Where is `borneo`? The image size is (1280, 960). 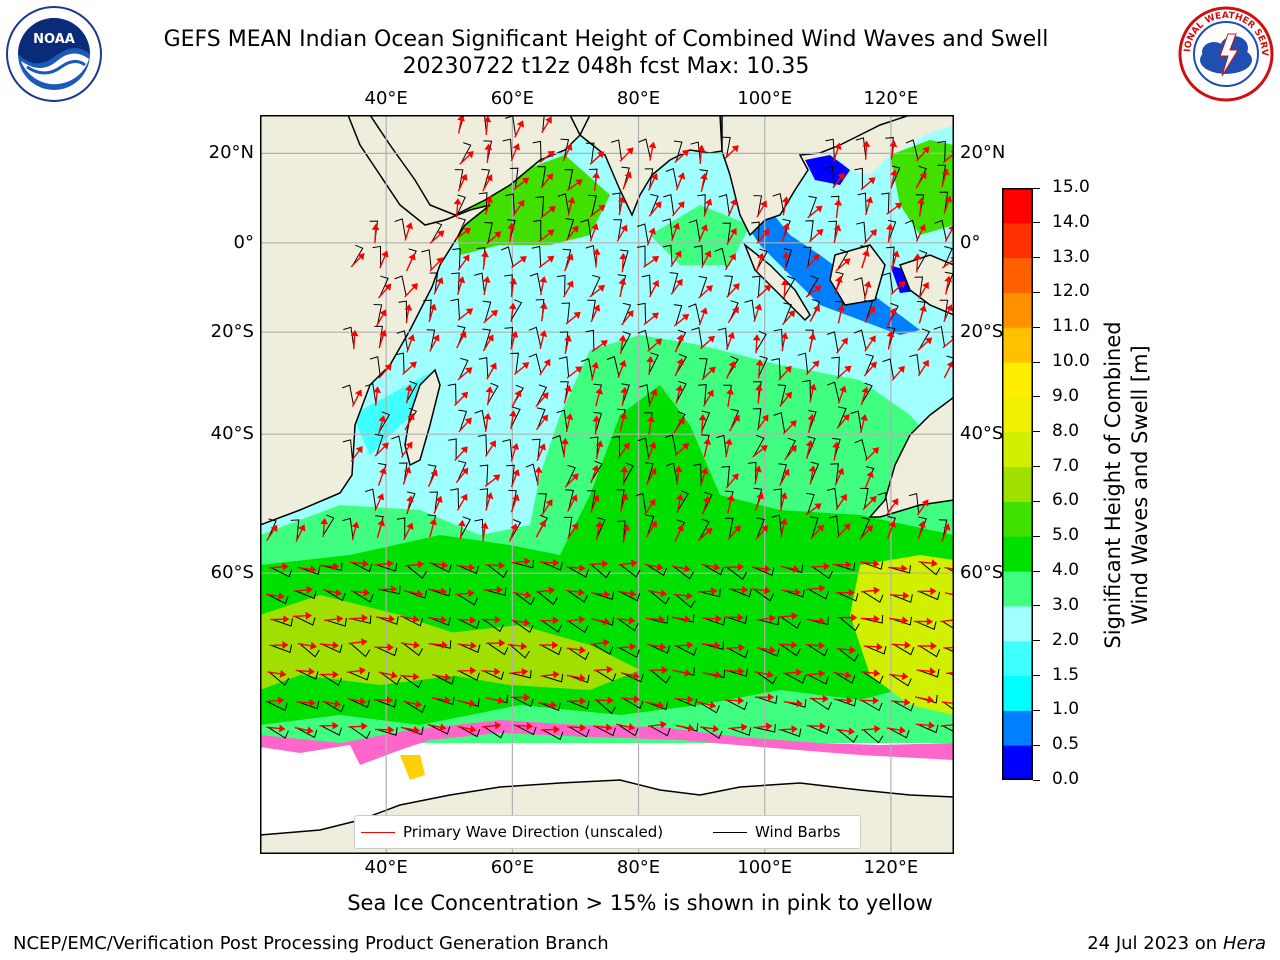 borneo is located at coordinates (857, 275).